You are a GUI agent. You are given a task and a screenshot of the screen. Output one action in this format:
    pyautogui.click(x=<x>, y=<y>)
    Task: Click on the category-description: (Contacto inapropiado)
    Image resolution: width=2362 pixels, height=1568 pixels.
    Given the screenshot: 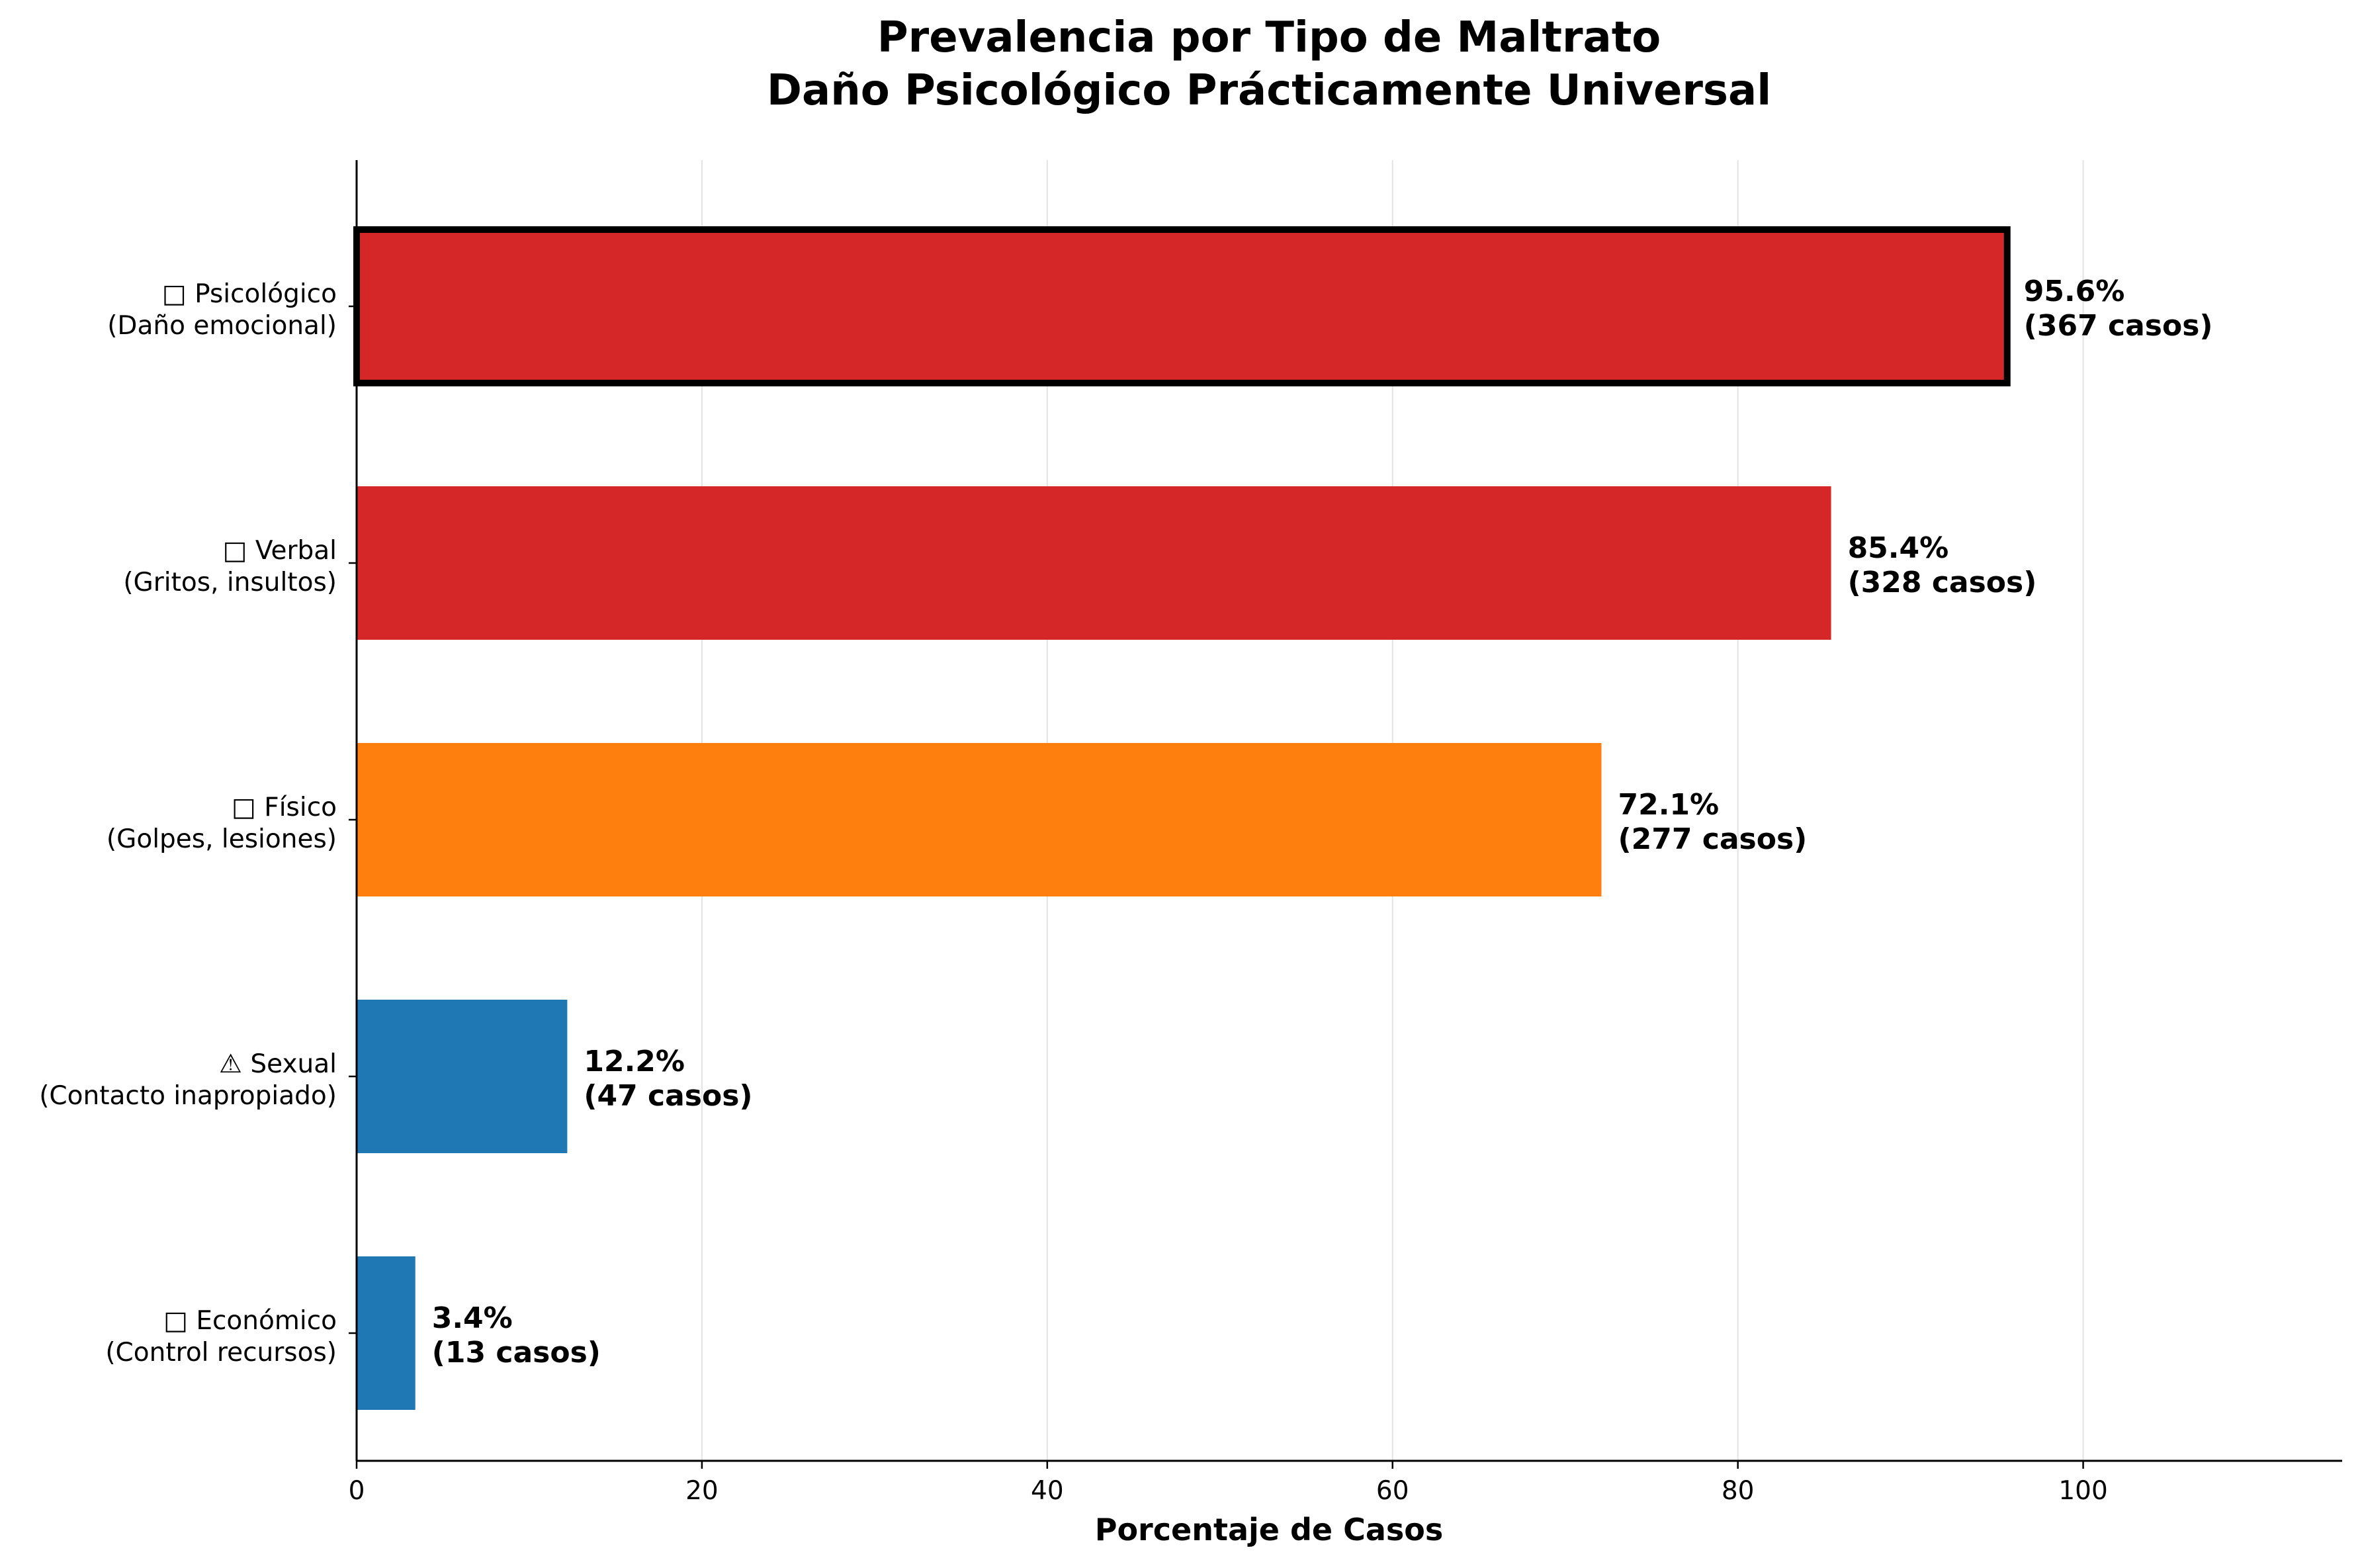 What is the action you would take?
    pyautogui.click(x=188, y=1096)
    